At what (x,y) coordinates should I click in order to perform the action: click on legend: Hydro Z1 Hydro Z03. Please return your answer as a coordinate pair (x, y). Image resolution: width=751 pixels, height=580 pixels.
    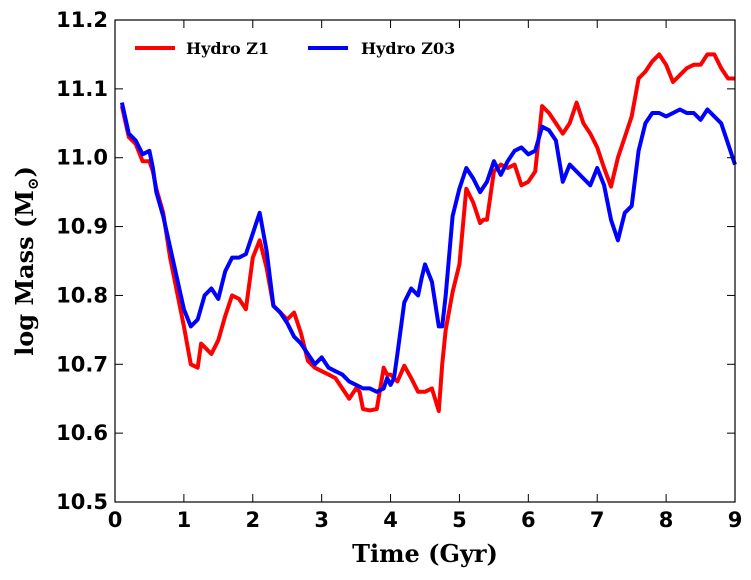
    Looking at the image, I should click on (295, 48).